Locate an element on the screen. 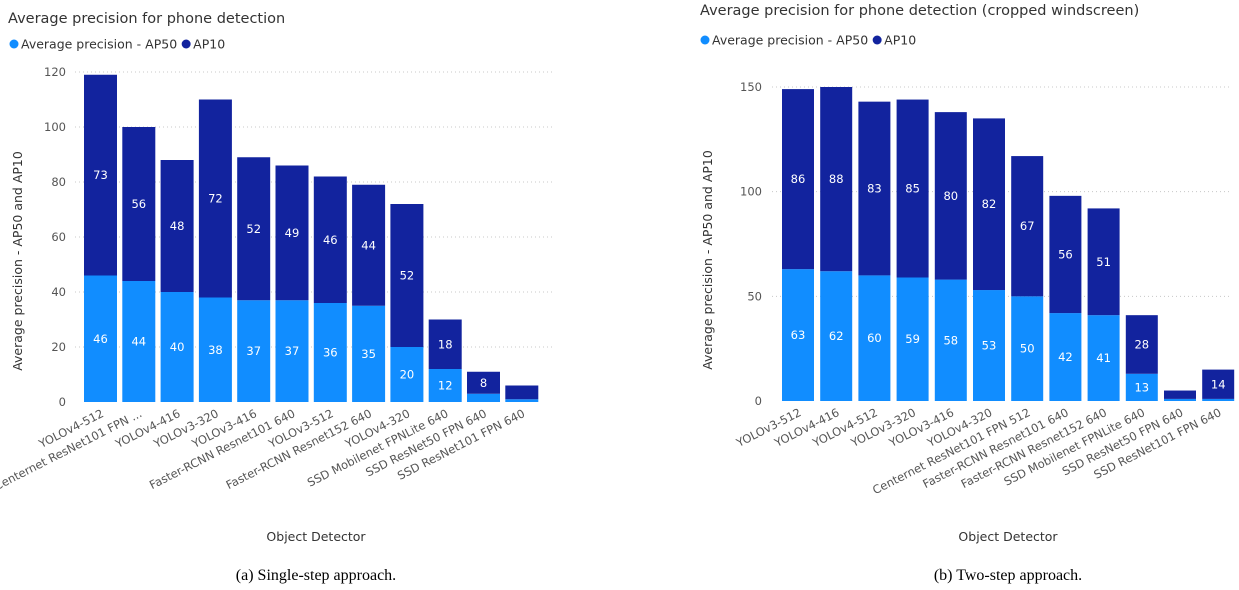  data-label-ap50: 40 is located at coordinates (177, 347).